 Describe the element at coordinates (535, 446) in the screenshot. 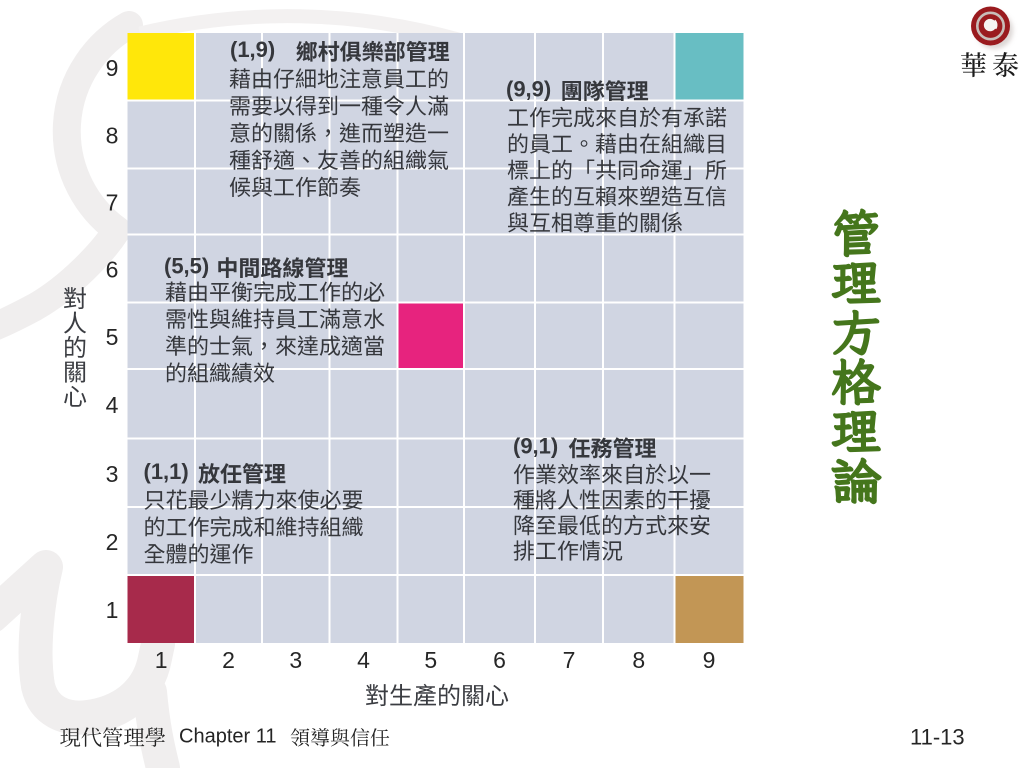

I see `svg-text: (9,1)` at that location.